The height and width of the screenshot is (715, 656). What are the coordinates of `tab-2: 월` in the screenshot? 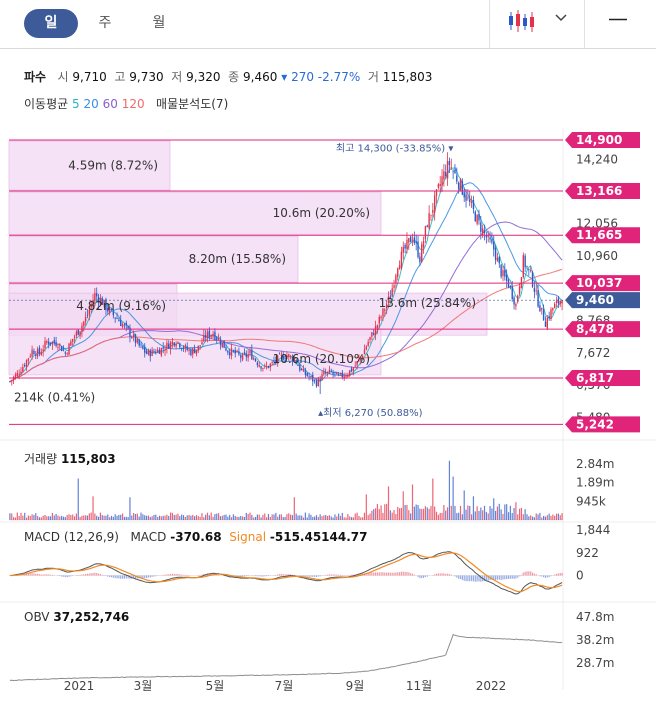 It's located at (159, 23).